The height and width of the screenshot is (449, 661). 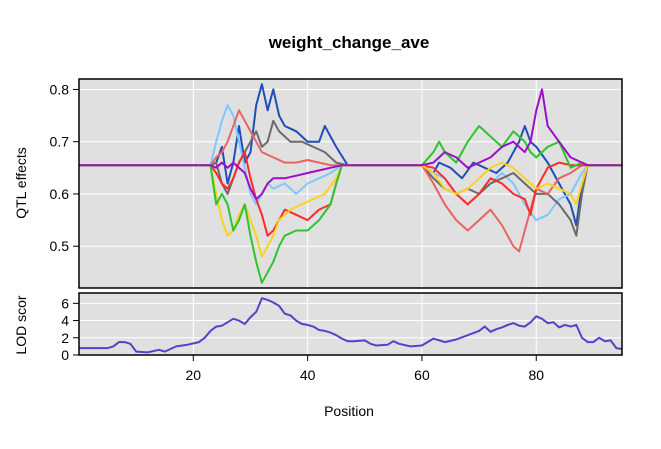 What do you see at coordinates (21, 183) in the screenshot?
I see `qtl-effects-y-axis-label: QTL effects` at bounding box center [21, 183].